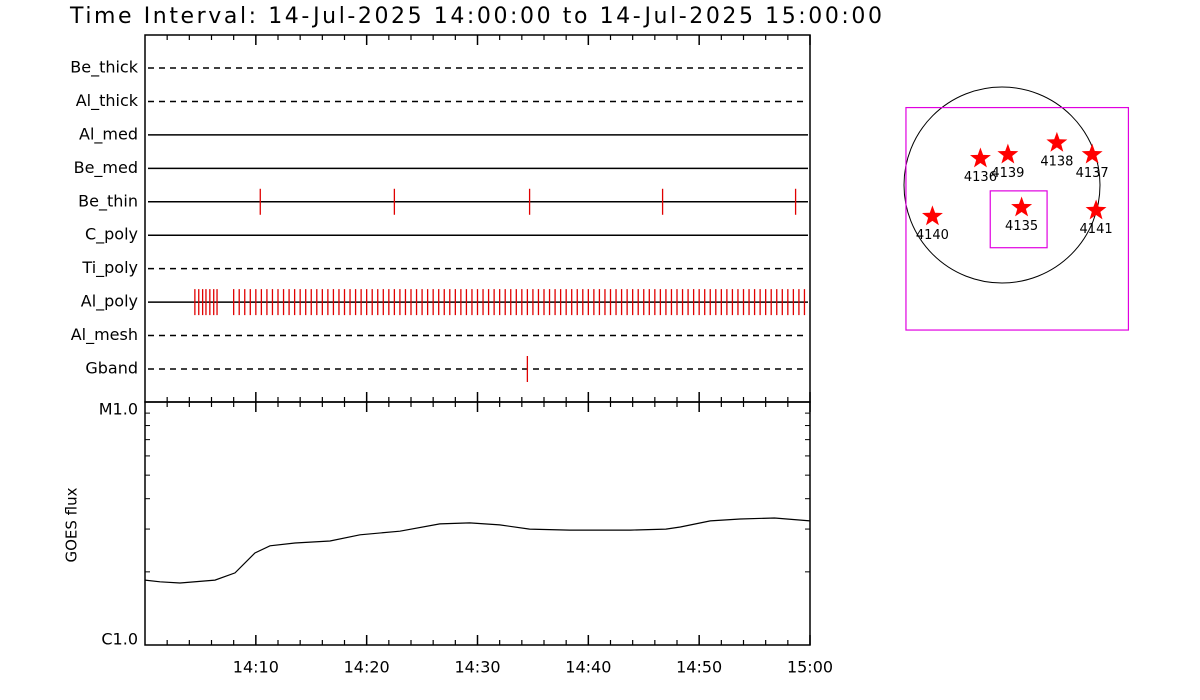 Image resolution: width=1200 pixels, height=700 pixels. What do you see at coordinates (72, 524) in the screenshot?
I see `y-axis-label: GOES flux` at bounding box center [72, 524].